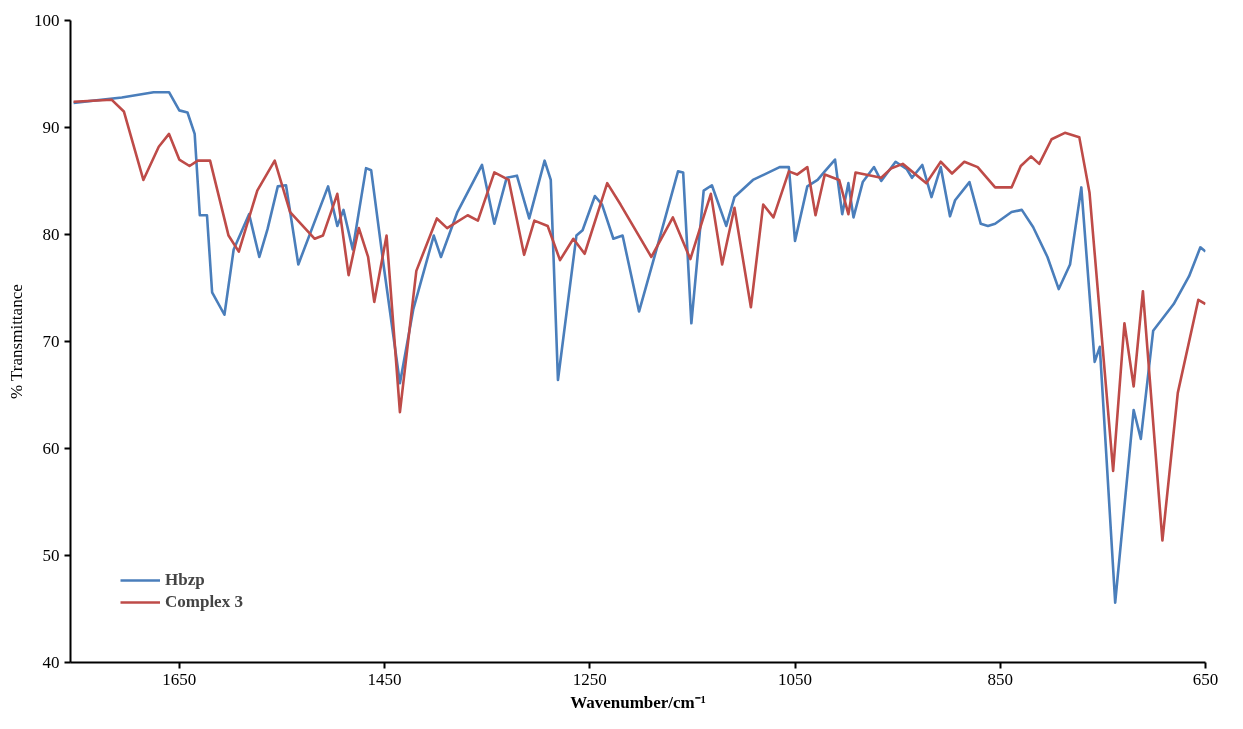  What do you see at coordinates (204, 602) in the screenshot?
I see `legend-label: Complex 3` at bounding box center [204, 602].